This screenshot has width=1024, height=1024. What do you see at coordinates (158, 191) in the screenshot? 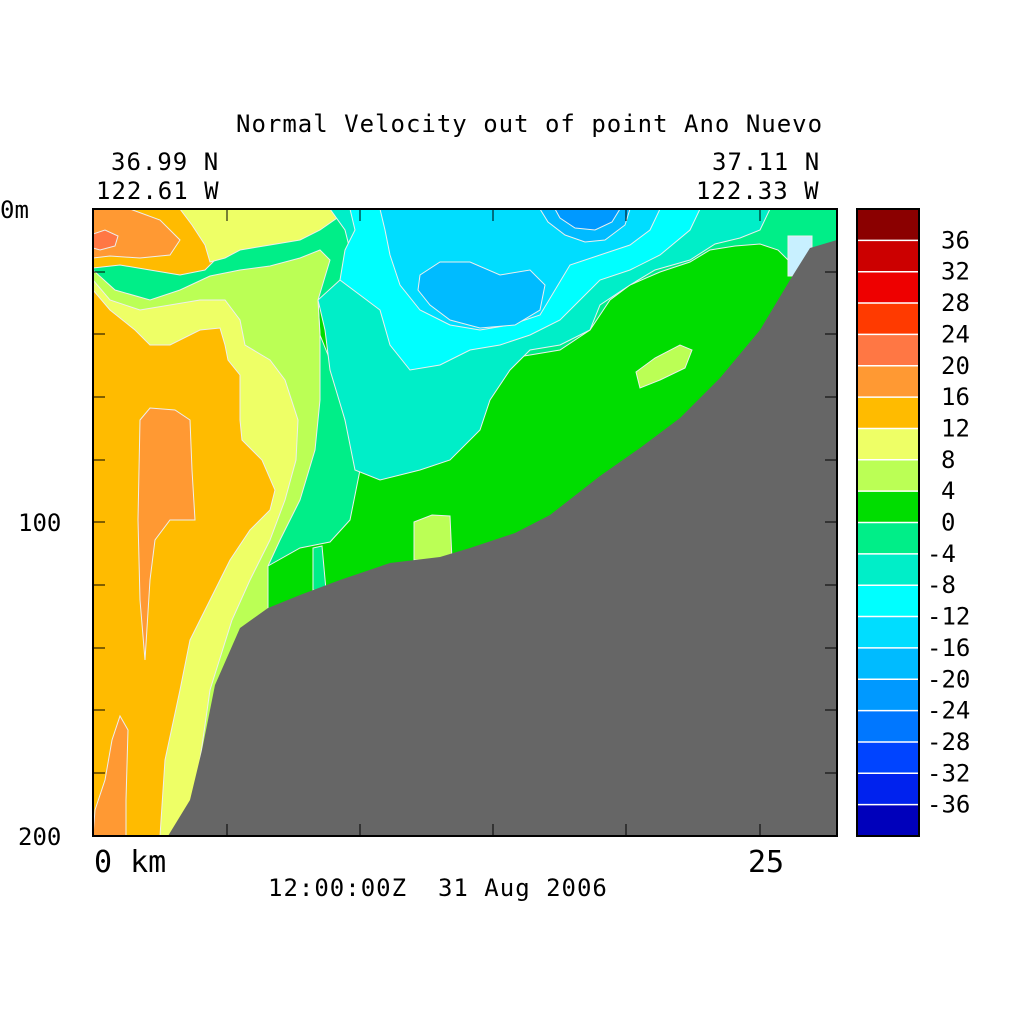
I see `start-longitude: 122.61 W` at bounding box center [158, 191].